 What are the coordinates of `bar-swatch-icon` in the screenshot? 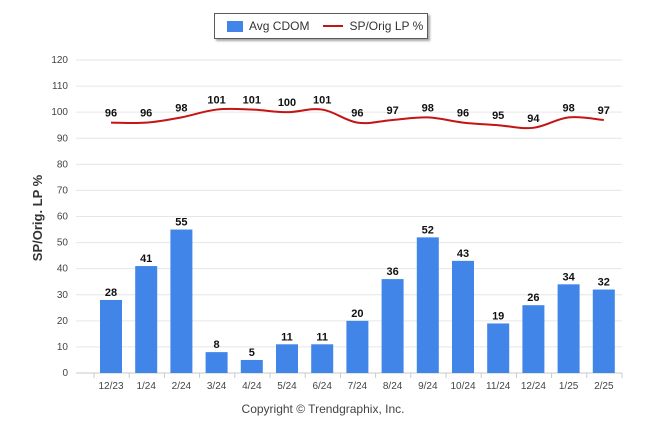 It's located at (235, 26).